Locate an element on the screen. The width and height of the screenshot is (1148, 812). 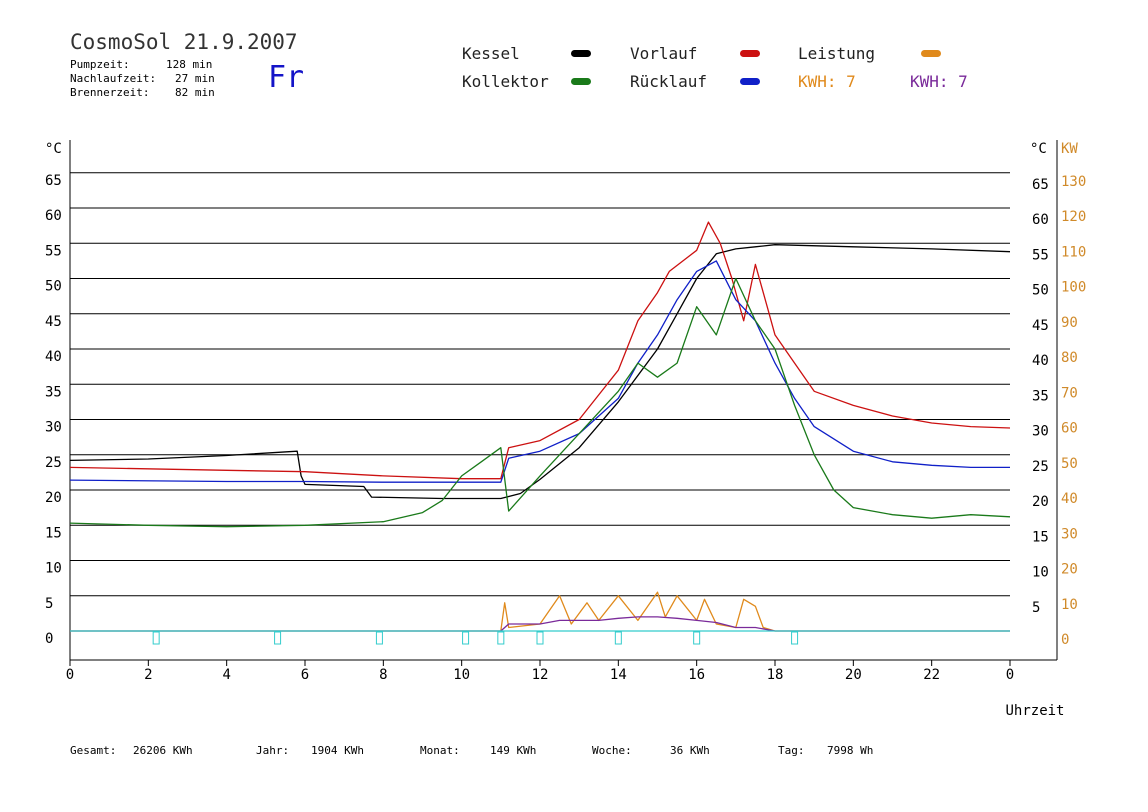
footer-jahr-value: 1904 KWh is located at coordinates (337, 750).